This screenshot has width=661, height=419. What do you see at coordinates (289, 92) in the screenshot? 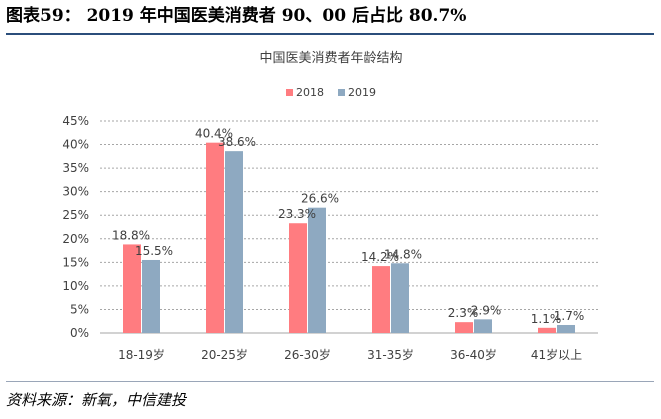
I see `legend-swatch-2018` at bounding box center [289, 92].